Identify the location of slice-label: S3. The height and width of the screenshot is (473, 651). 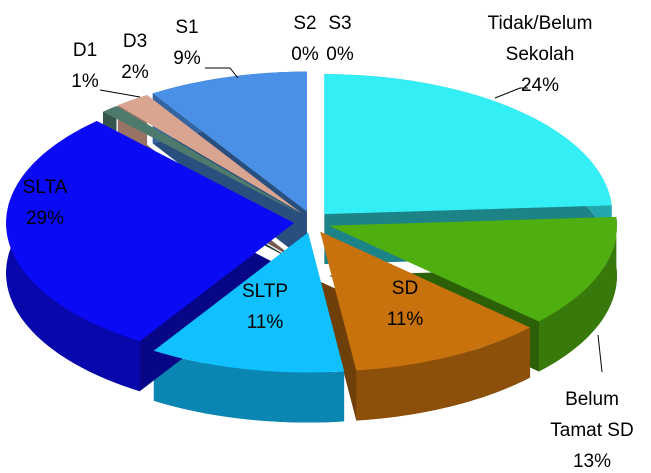
(340, 23).